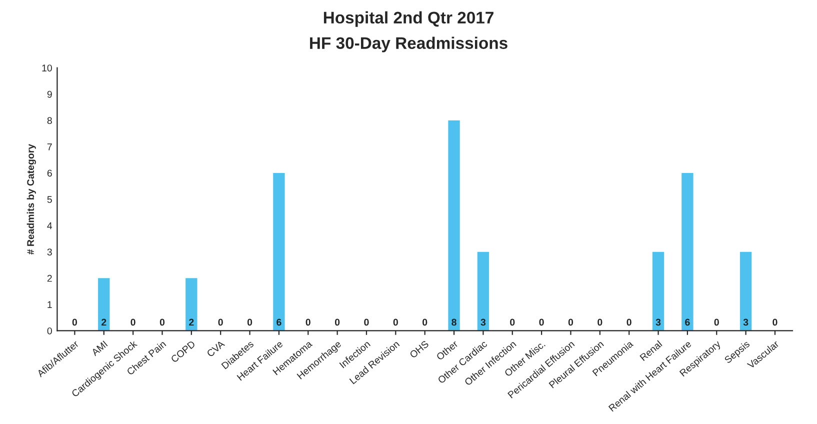  What do you see at coordinates (50, 304) in the screenshot?
I see `y-tick-label: 1` at bounding box center [50, 304].